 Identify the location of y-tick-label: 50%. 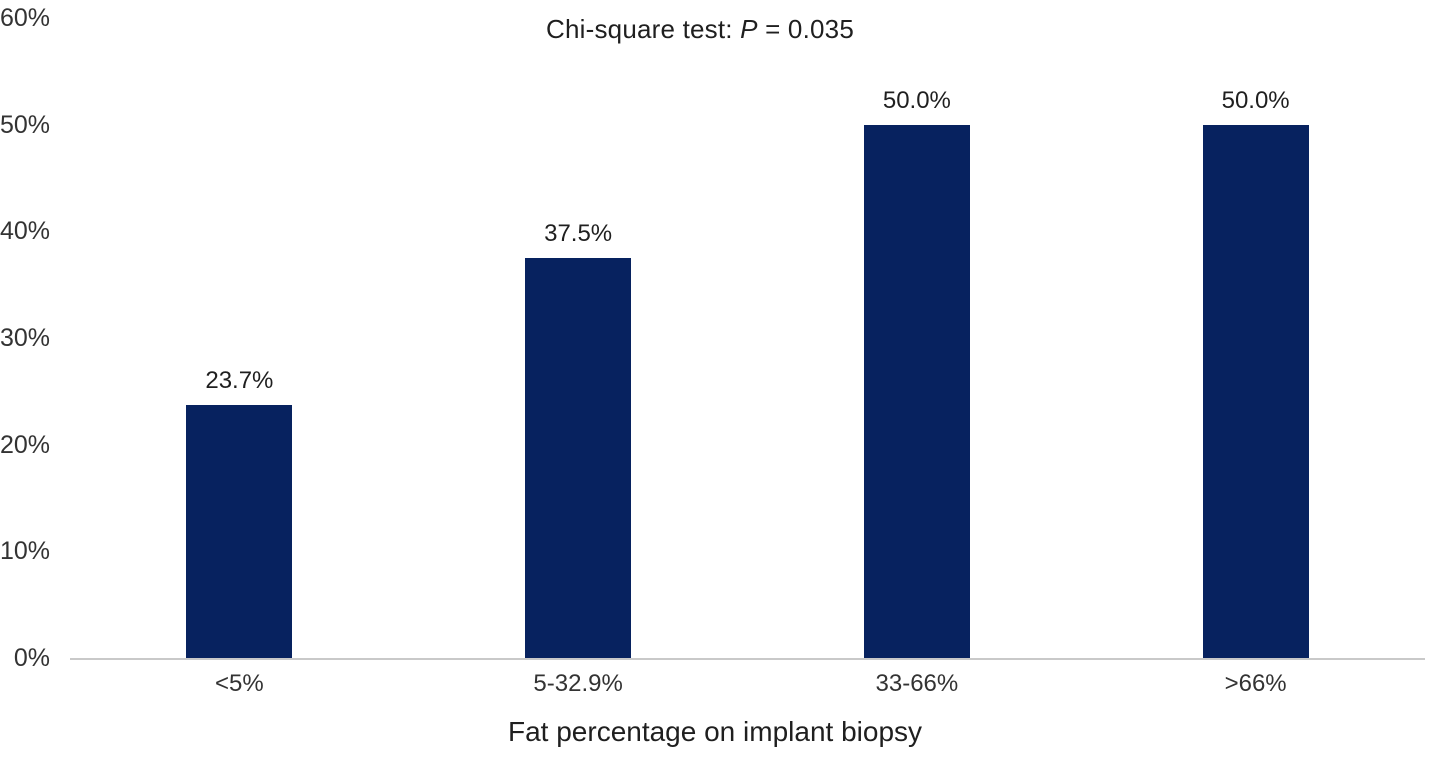
(25, 124).